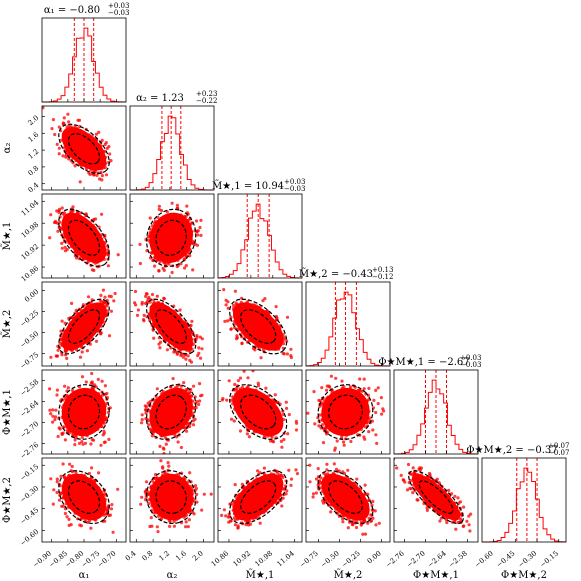 This screenshot has height=581, width=581. What do you see at coordinates (248, 186) in the screenshot?
I see `title-2: M̃★,1 = 10.94` at bounding box center [248, 186].